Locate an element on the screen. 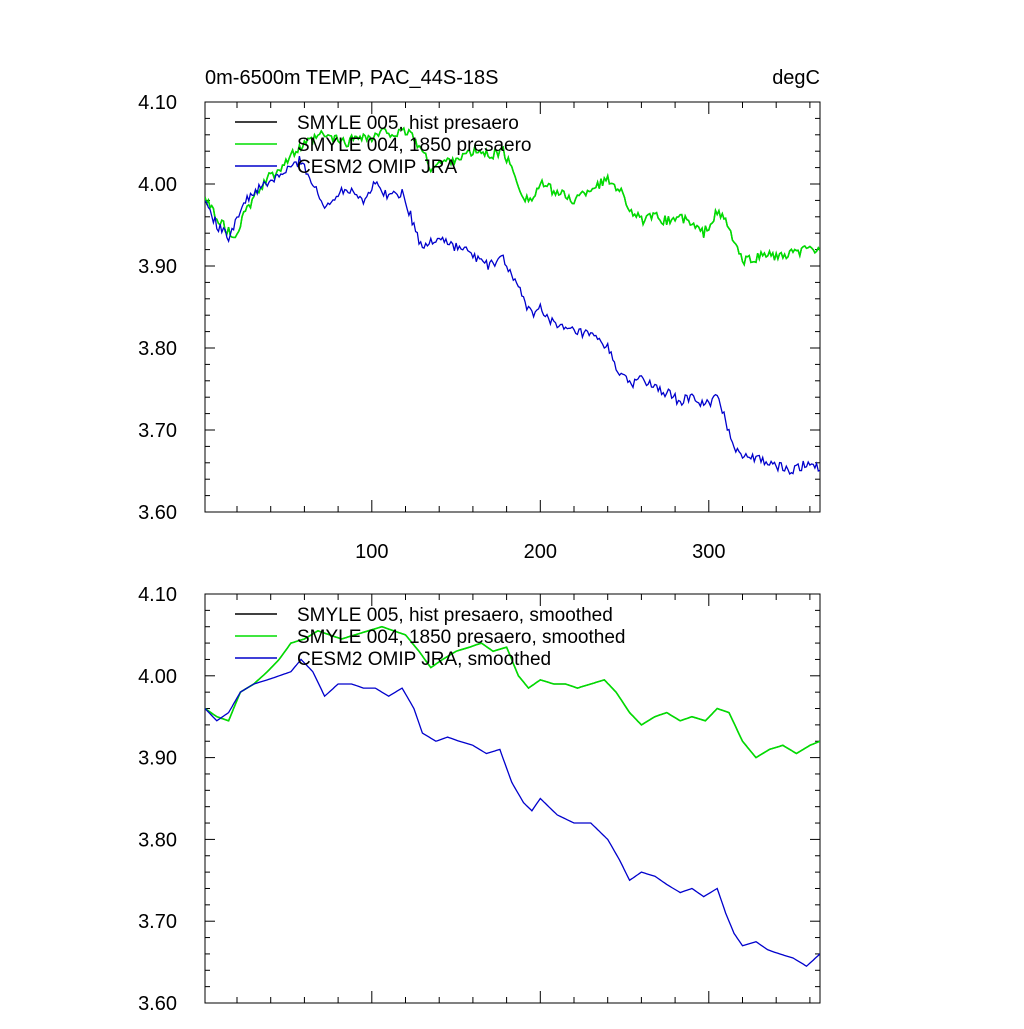  legend-label-2: SMYLE 004, 1850 presaero, smoothed is located at coordinates (461, 637).